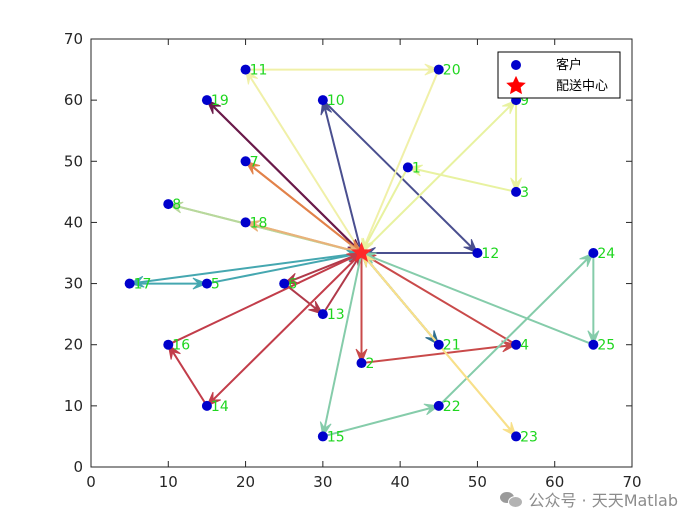 This screenshot has height=525, width=700. What do you see at coordinates (477, 482) in the screenshot?
I see `x-tick-label: 50` at bounding box center [477, 482].